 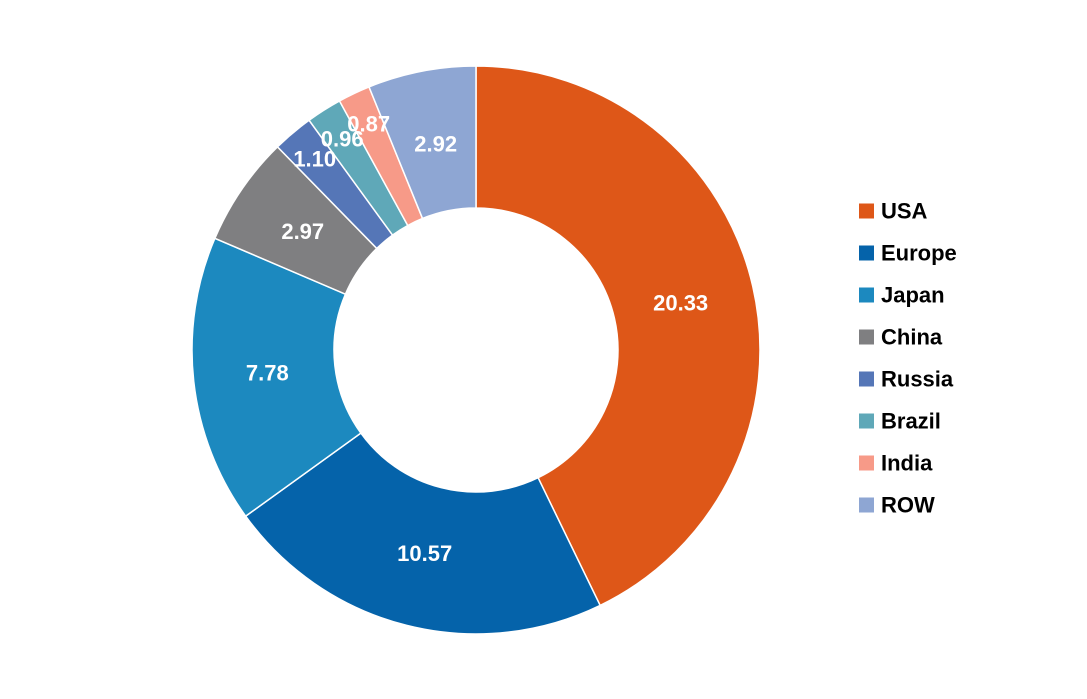 What do you see at coordinates (866, 421) in the screenshot?
I see `legend-swatch-brazil` at bounding box center [866, 421].